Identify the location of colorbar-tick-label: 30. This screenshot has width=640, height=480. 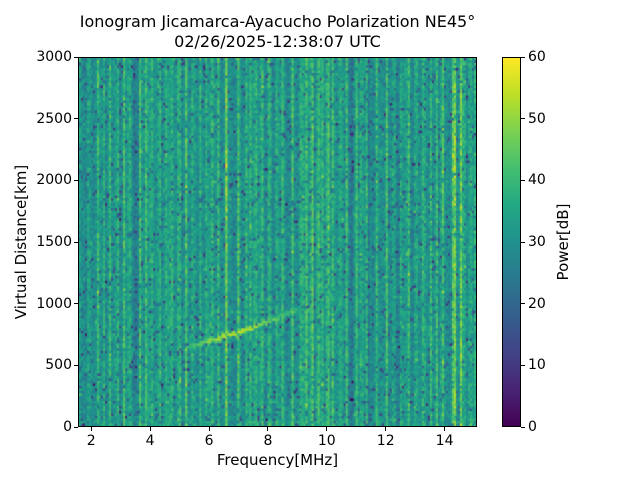
(537, 242).